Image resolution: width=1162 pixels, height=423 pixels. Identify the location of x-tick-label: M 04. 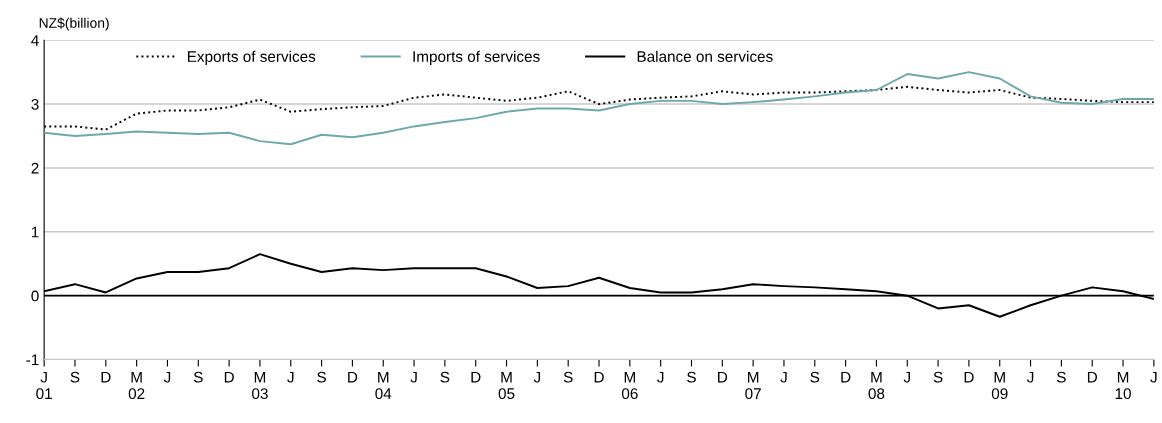
(383, 385).